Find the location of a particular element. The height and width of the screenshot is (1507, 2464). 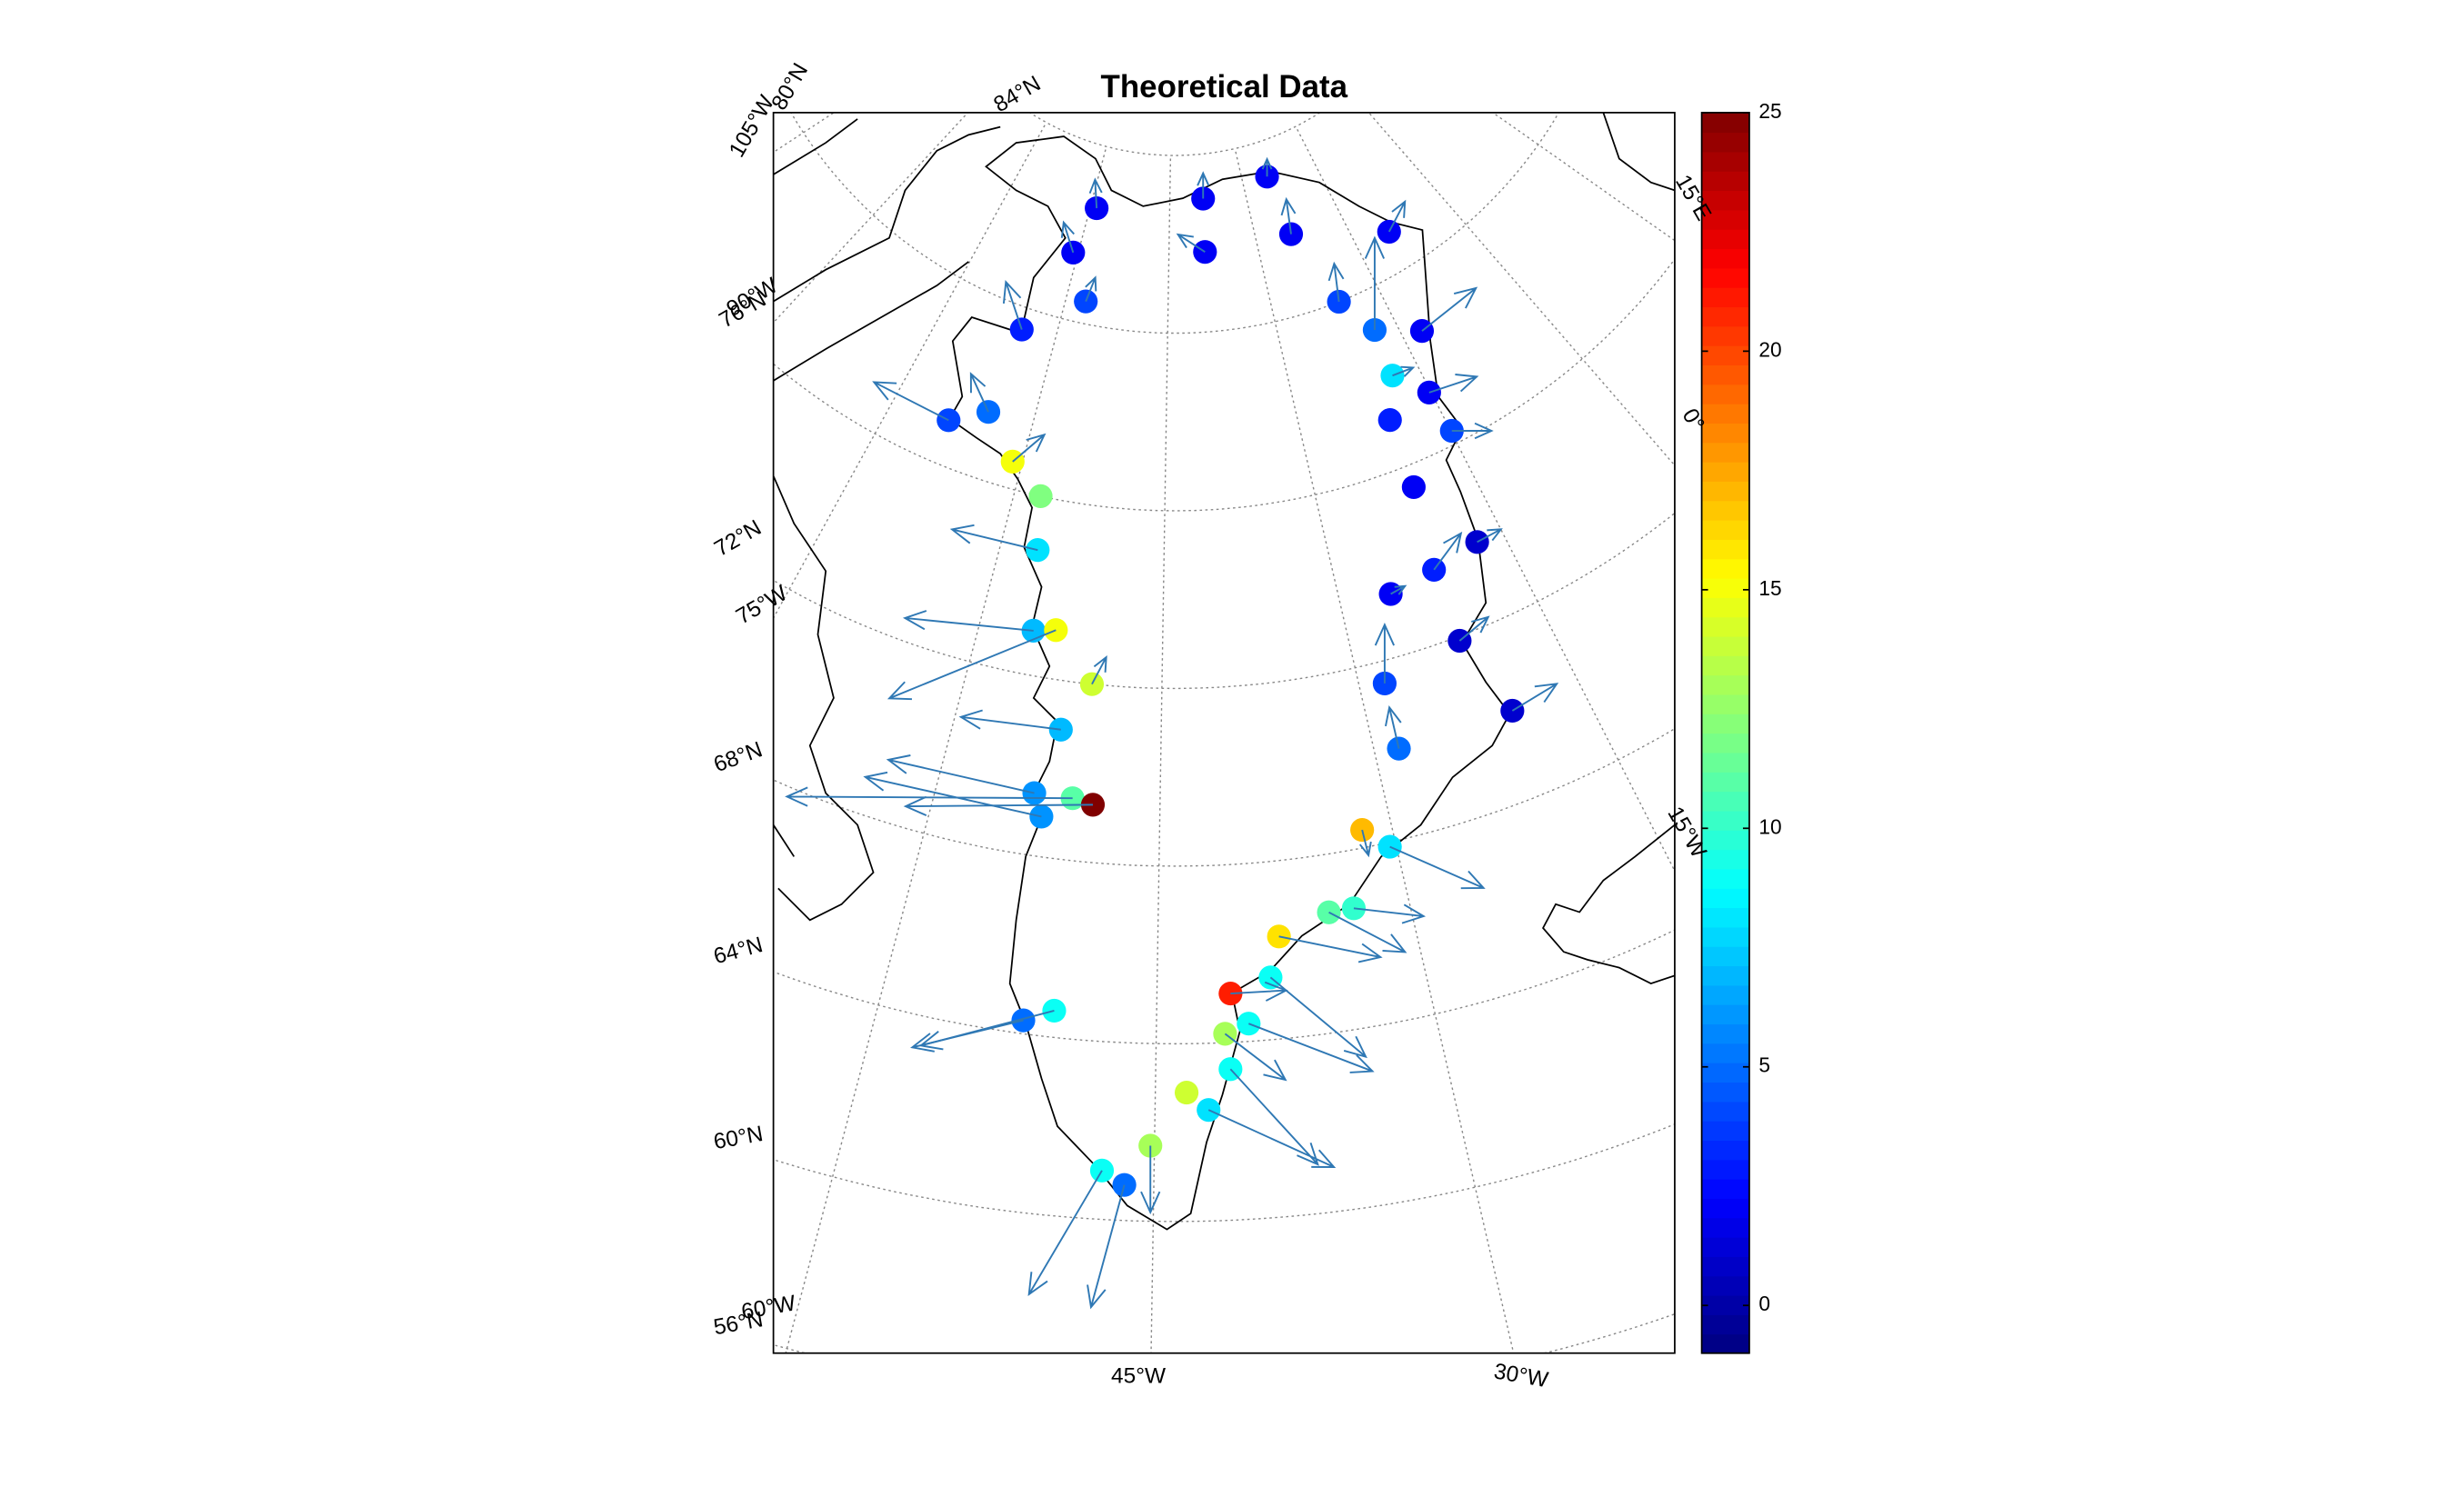

graticule-label: 75°W is located at coordinates (762, 605).